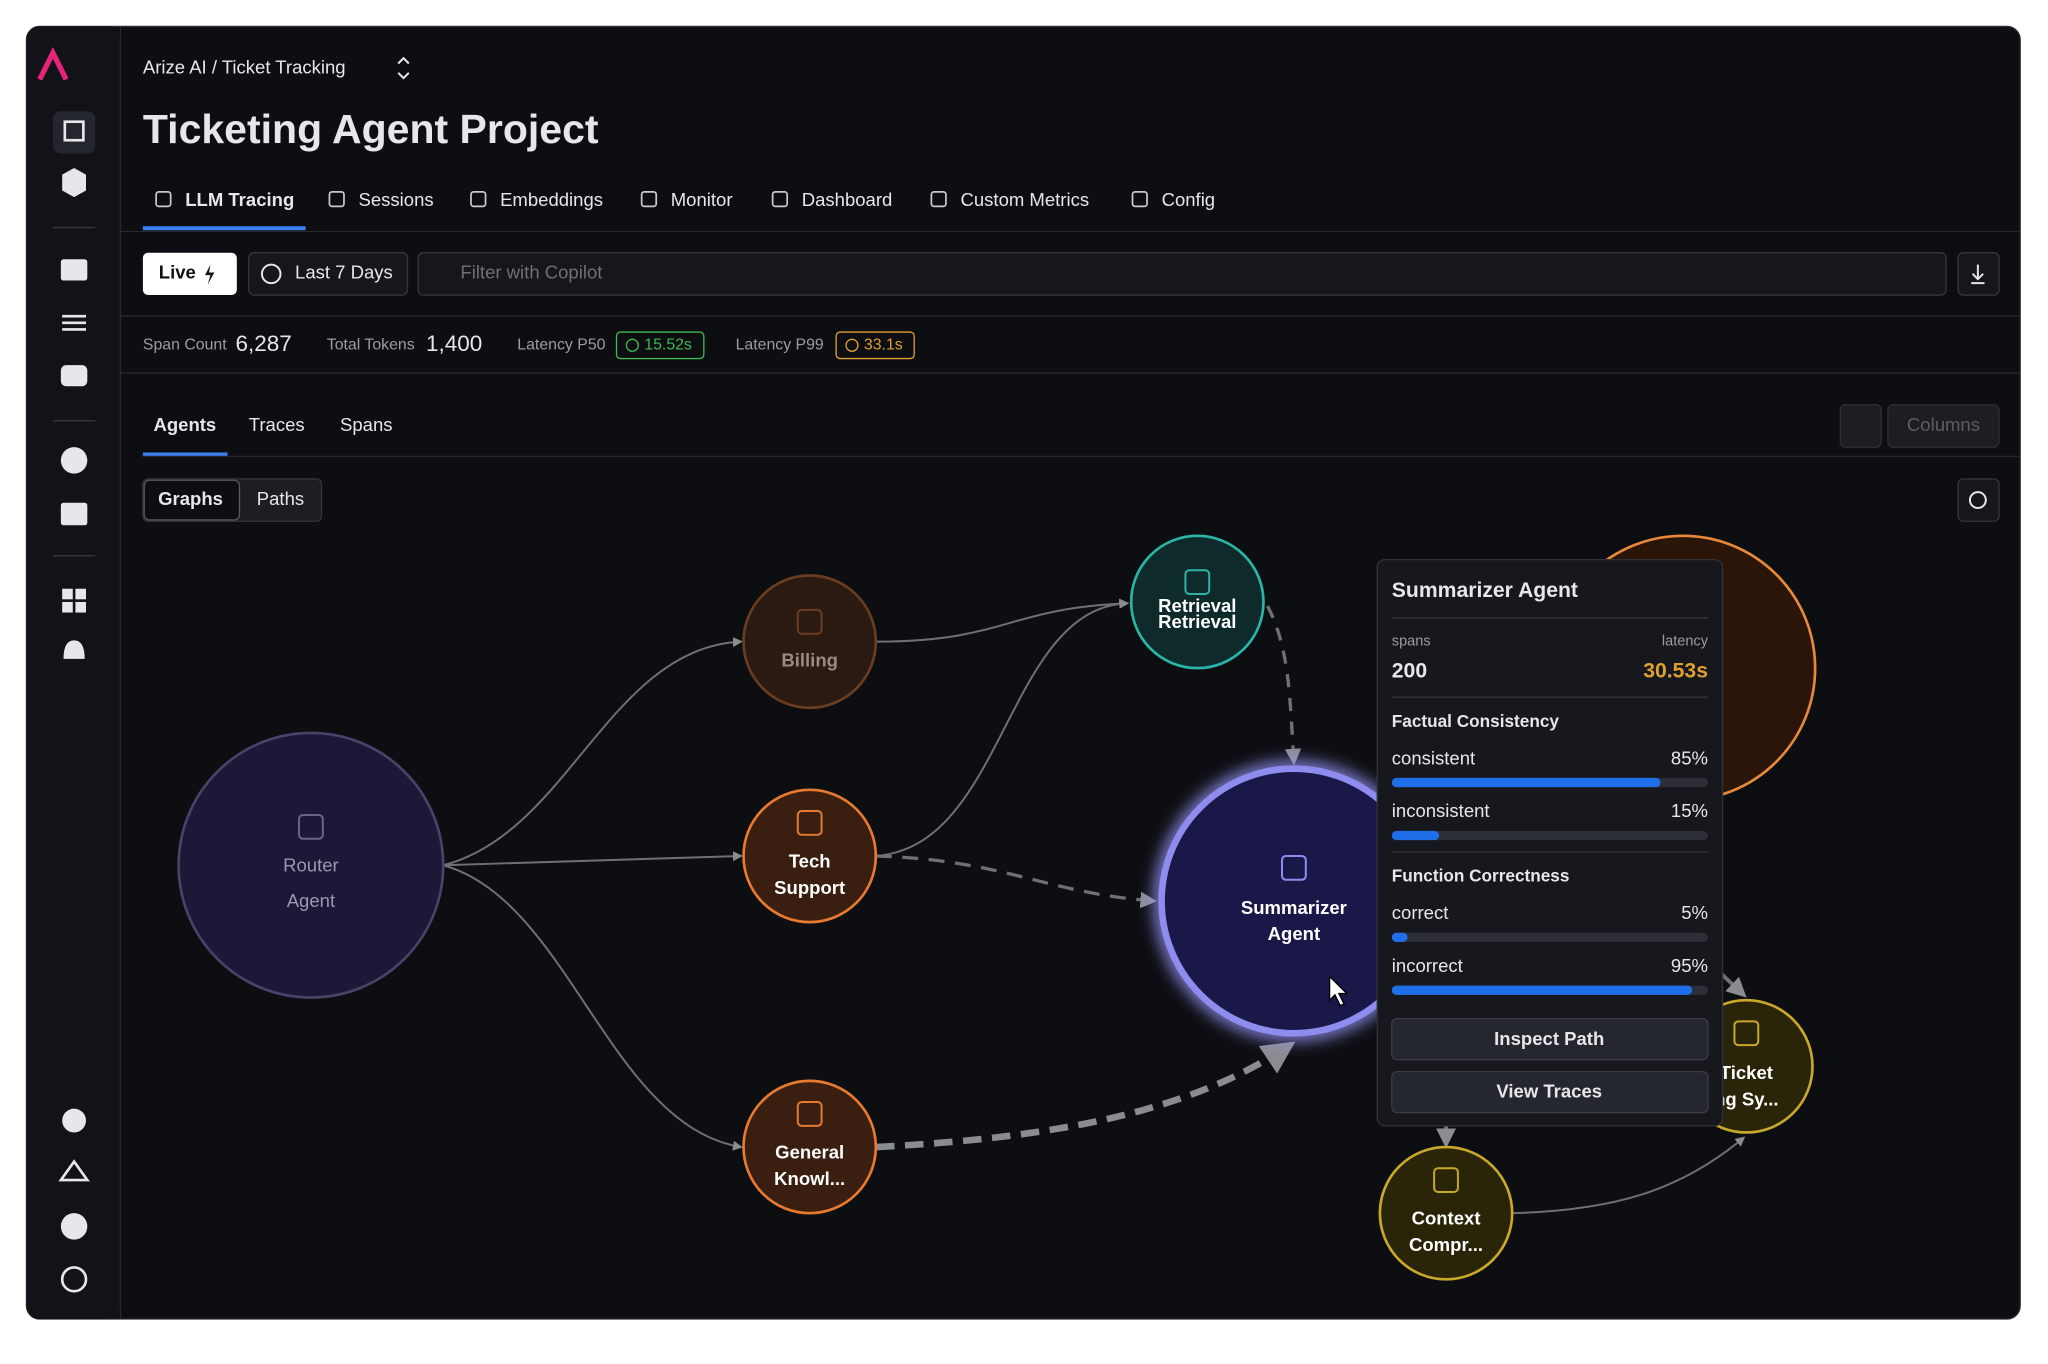 The height and width of the screenshot is (1364, 2048). What do you see at coordinates (239, 199) in the screenshot?
I see `tab: LLM Tracing` at bounding box center [239, 199].